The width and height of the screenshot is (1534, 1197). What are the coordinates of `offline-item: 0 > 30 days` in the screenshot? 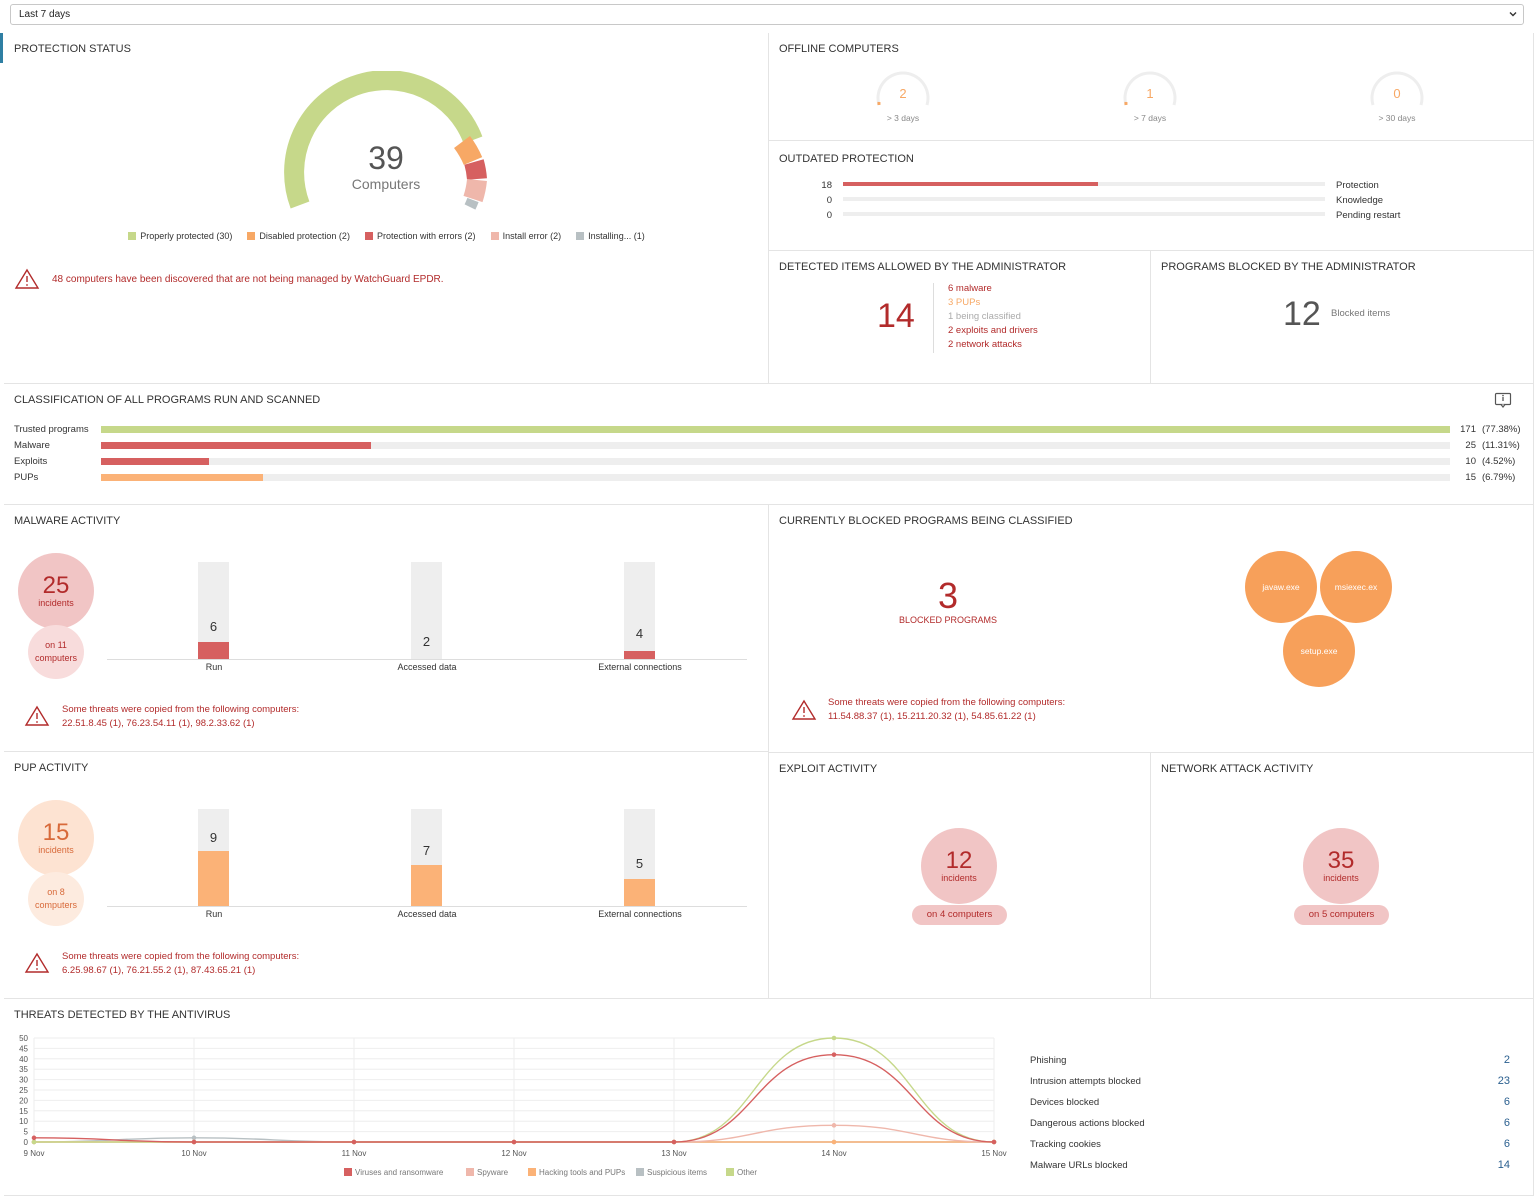 It's located at (1397, 96).